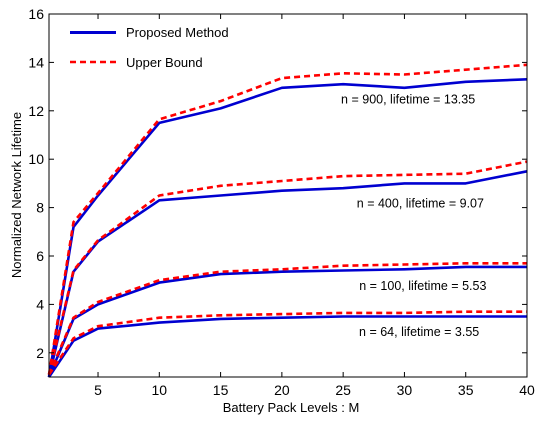 Image resolution: width=537 pixels, height=422 pixels. Describe the element at coordinates (40, 353) in the screenshot. I see `y-tick-label: 2` at that location.